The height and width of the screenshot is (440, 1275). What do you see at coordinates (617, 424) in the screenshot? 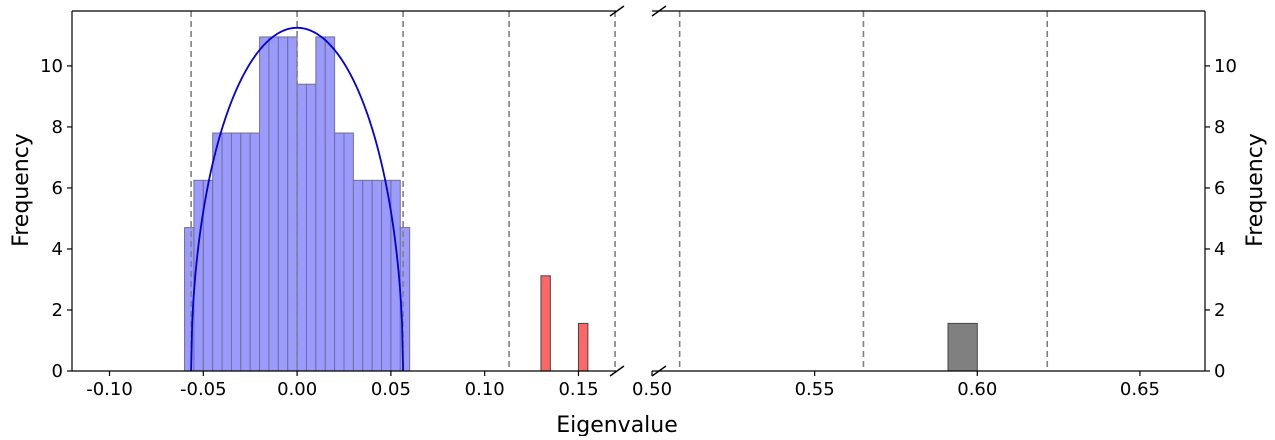
I see `x-axis-title: Eigenvalue` at bounding box center [617, 424].